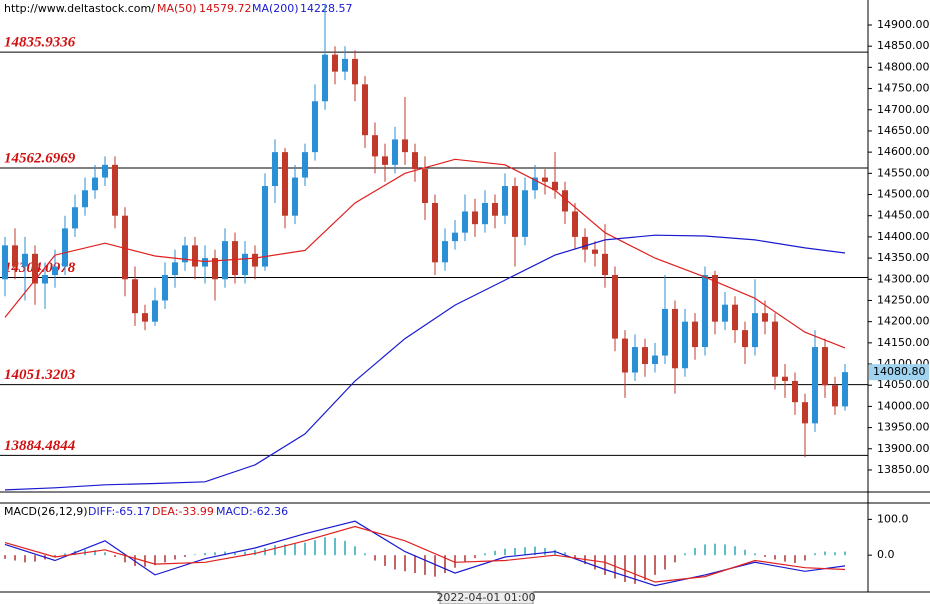 This screenshot has height=604, width=930. I want to click on ma-value: 14579.72, so click(225, 8).